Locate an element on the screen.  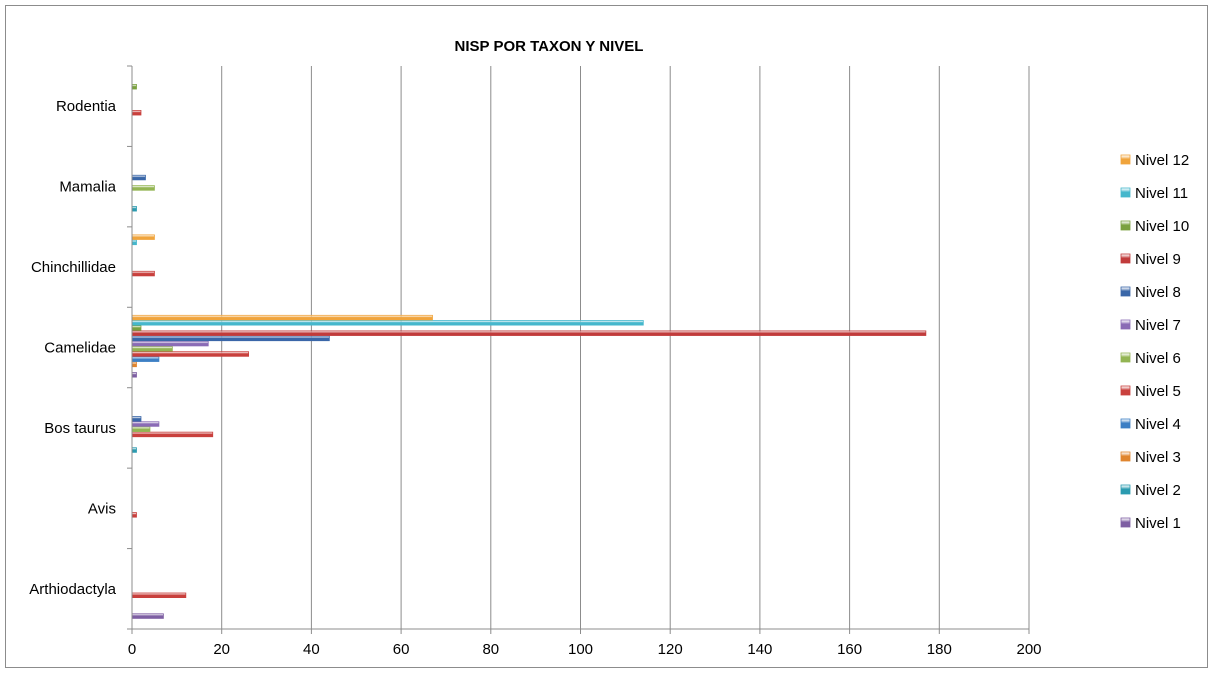
legend-label-nivel-5: Nivel 5 is located at coordinates (1158, 391).